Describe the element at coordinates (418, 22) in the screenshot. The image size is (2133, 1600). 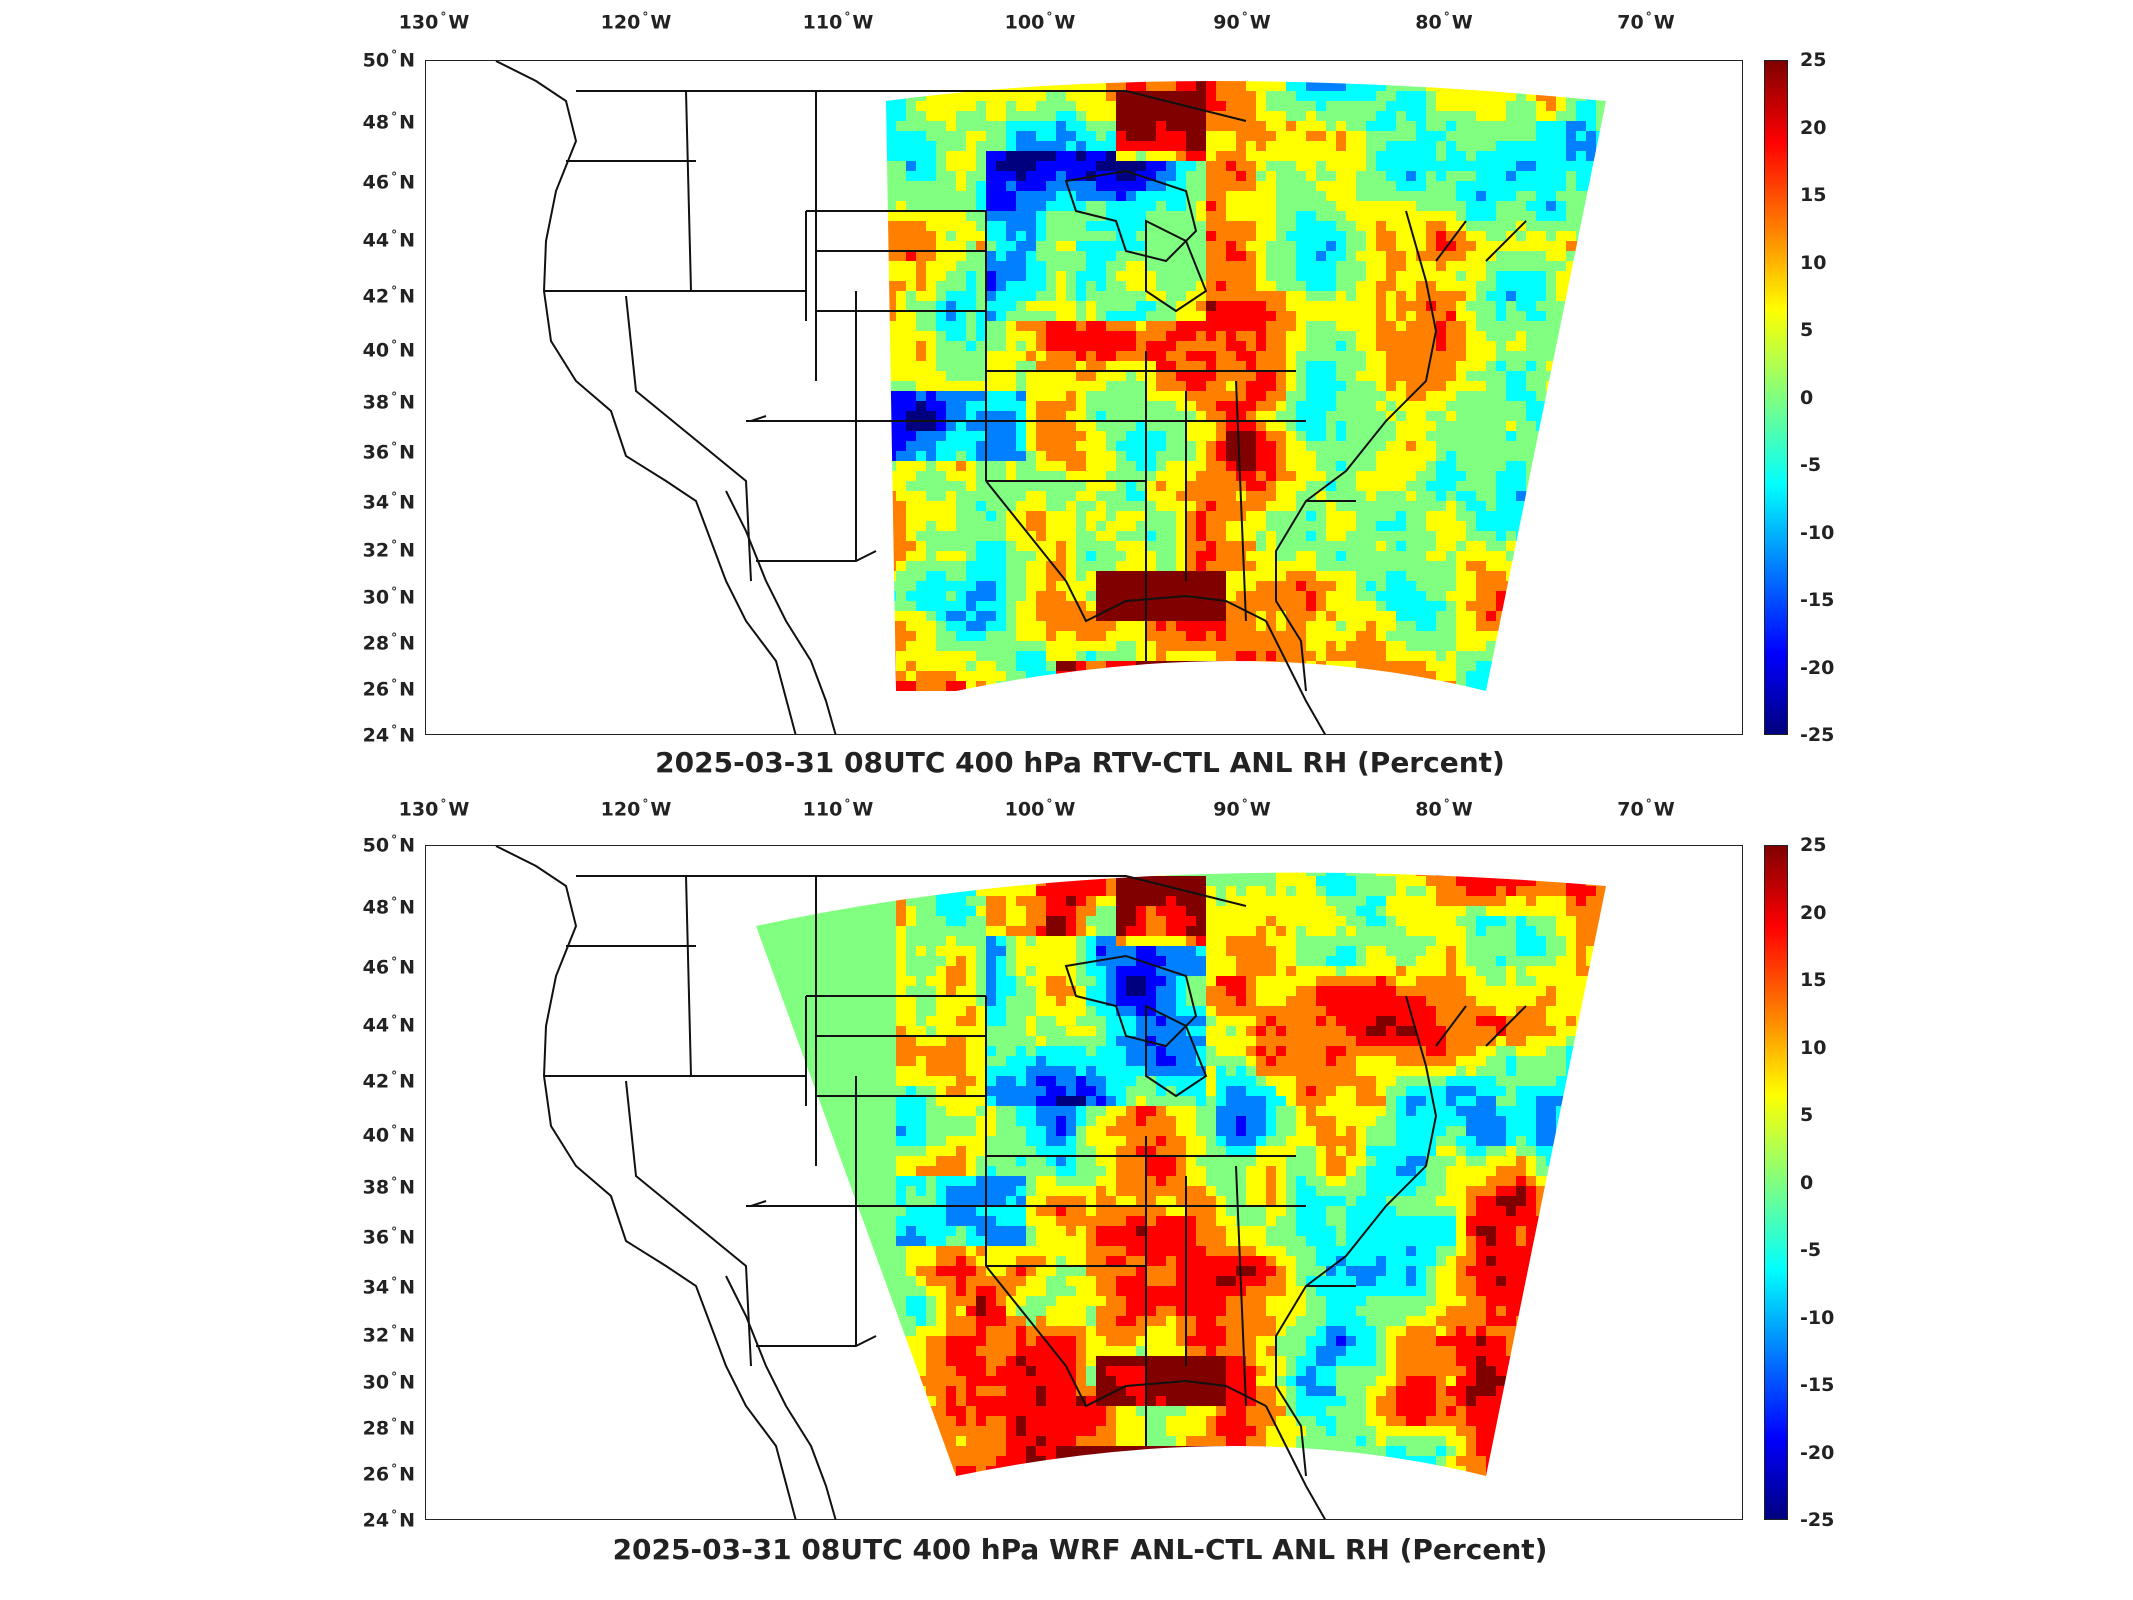
I see `longitude-value: 130` at that location.